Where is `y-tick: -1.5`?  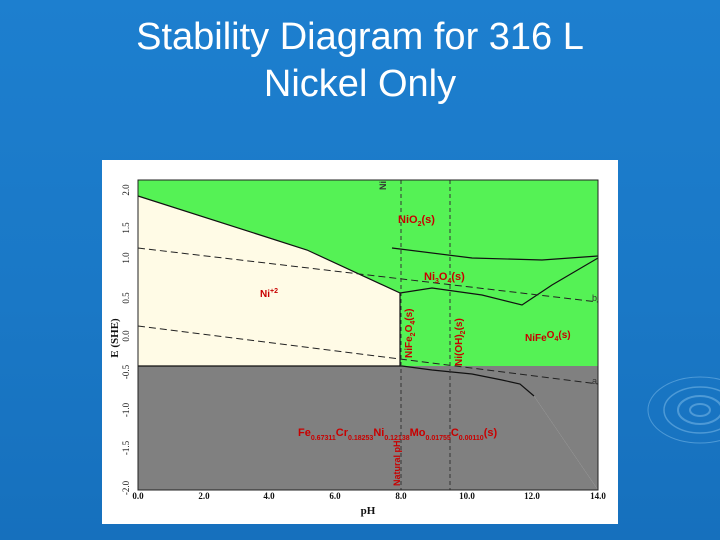 y-tick: -1.5 is located at coordinates (126, 447).